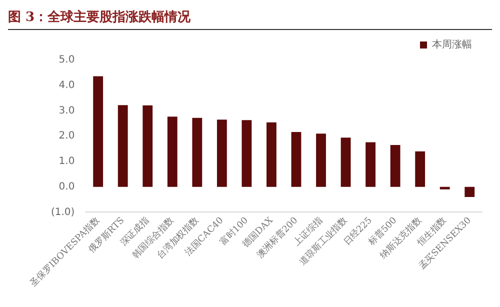 The image size is (500, 307). What do you see at coordinates (452, 44) in the screenshot?
I see `legend-label: 本周涨幅` at bounding box center [452, 44].